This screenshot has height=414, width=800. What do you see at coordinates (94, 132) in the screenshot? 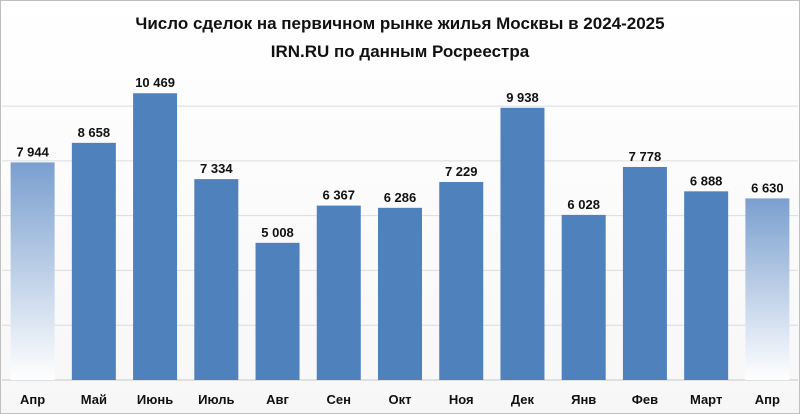
I see `data-label: 8 658` at bounding box center [94, 132].